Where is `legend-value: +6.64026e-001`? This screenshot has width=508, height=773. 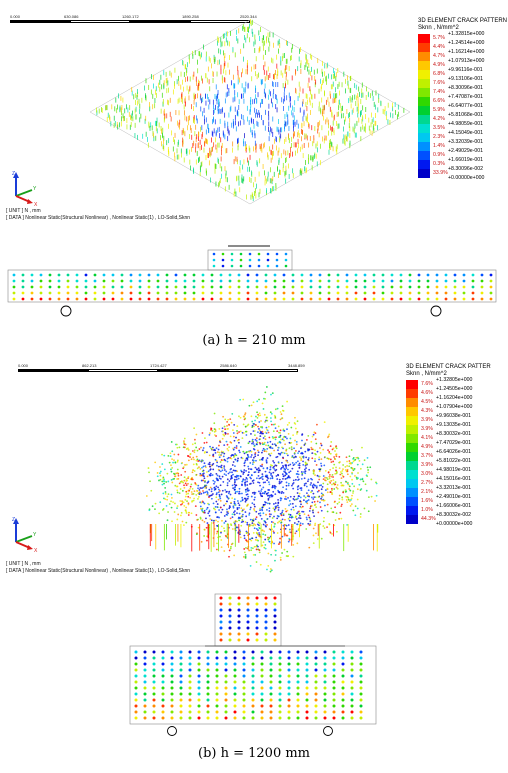 legend-value: +6.64026e-001 is located at coordinates (454, 452).